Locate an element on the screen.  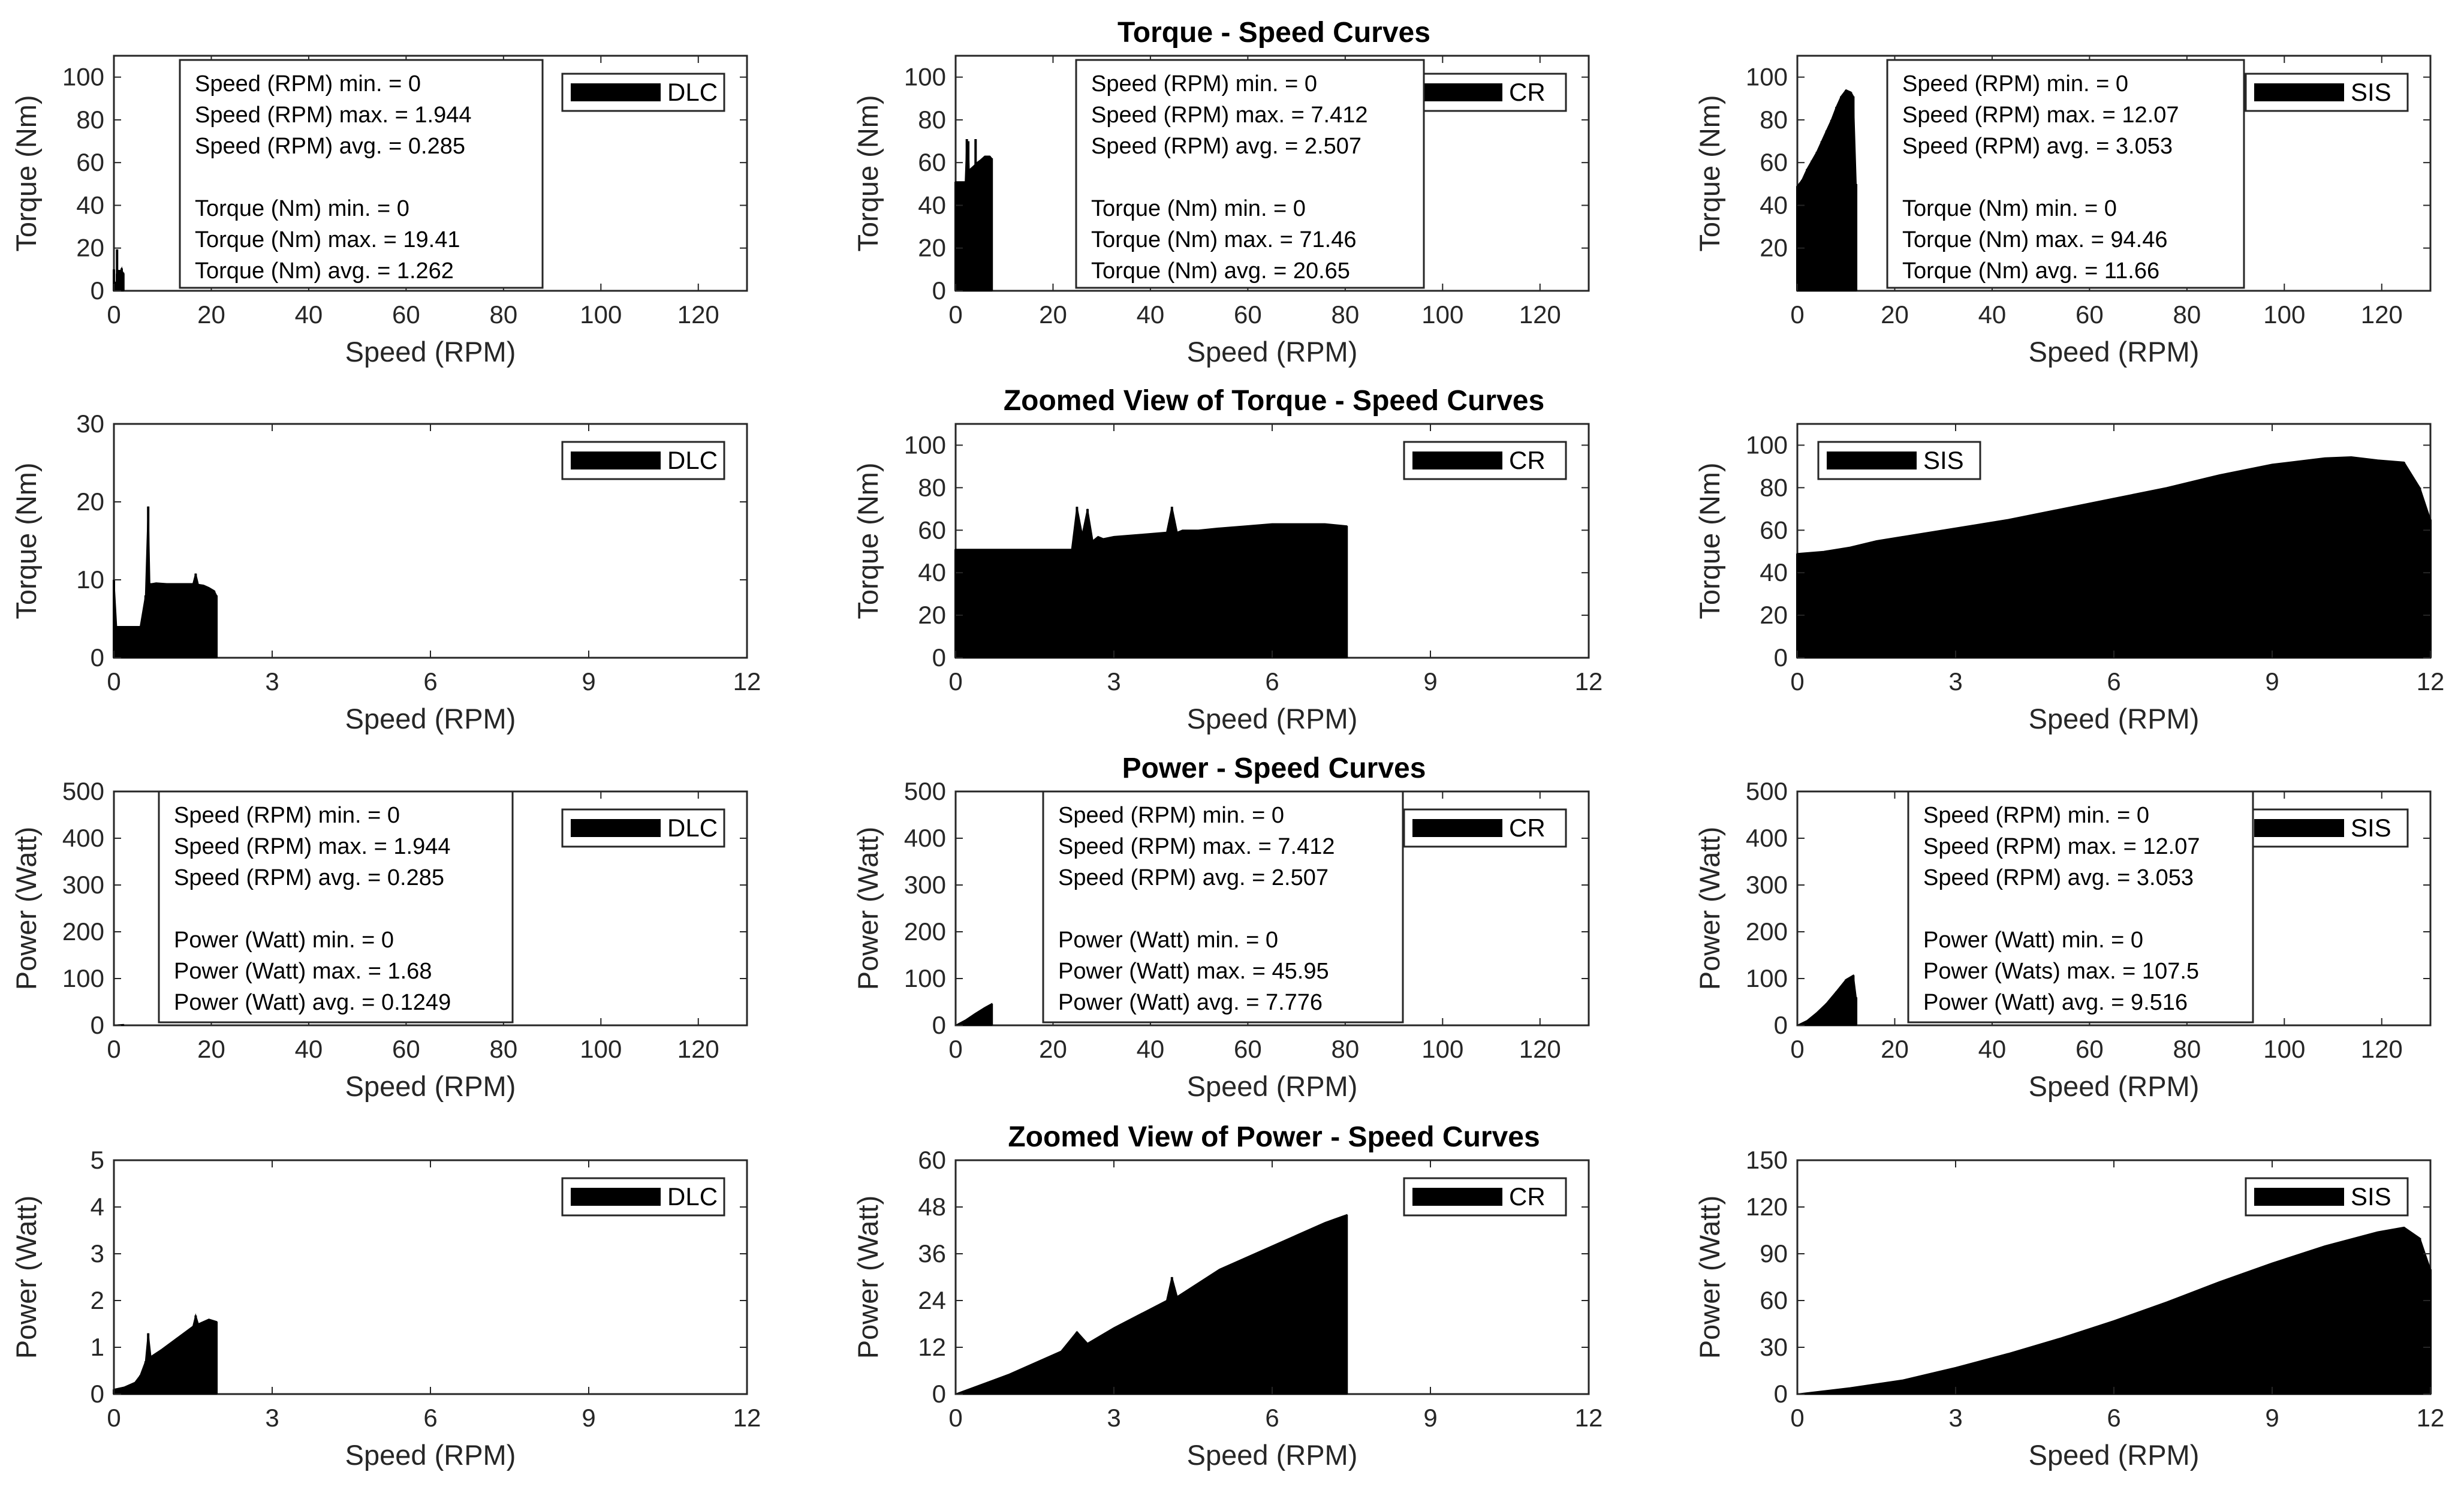
stats-line: Speed (RPM) avg. = 2.507 is located at coordinates (1226, 146).